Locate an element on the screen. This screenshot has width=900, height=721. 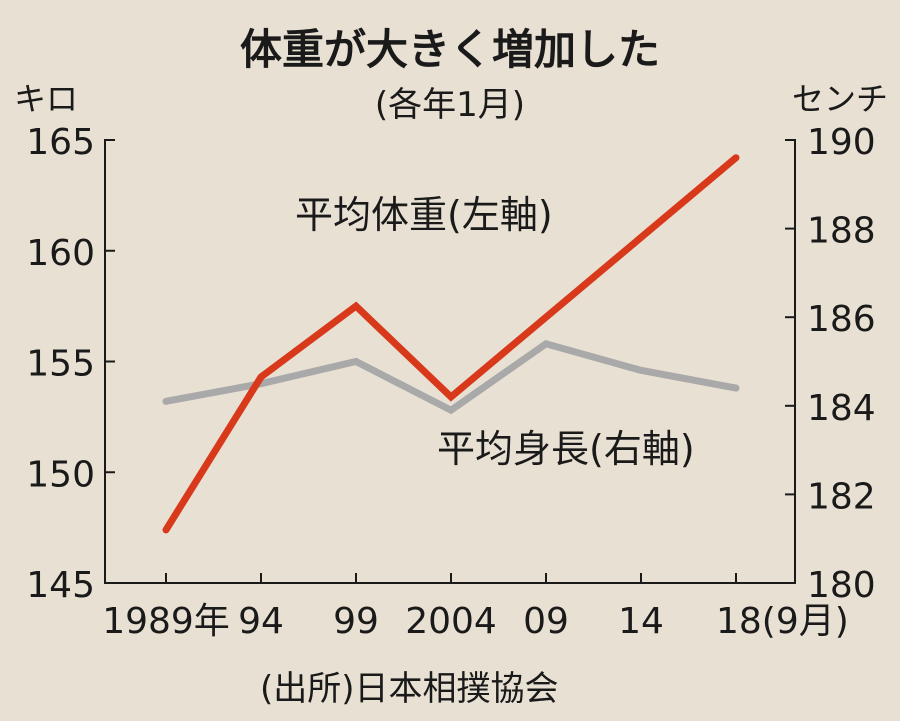
x-tick-label: 09 is located at coordinates (546, 621).